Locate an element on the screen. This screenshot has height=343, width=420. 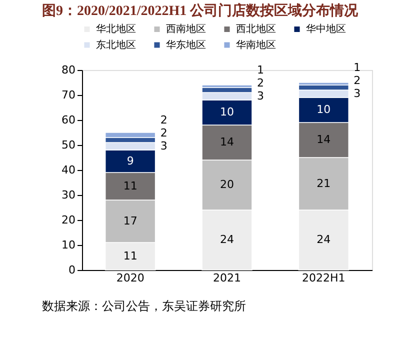
y-tick-label: 40 is located at coordinates (69, 170).